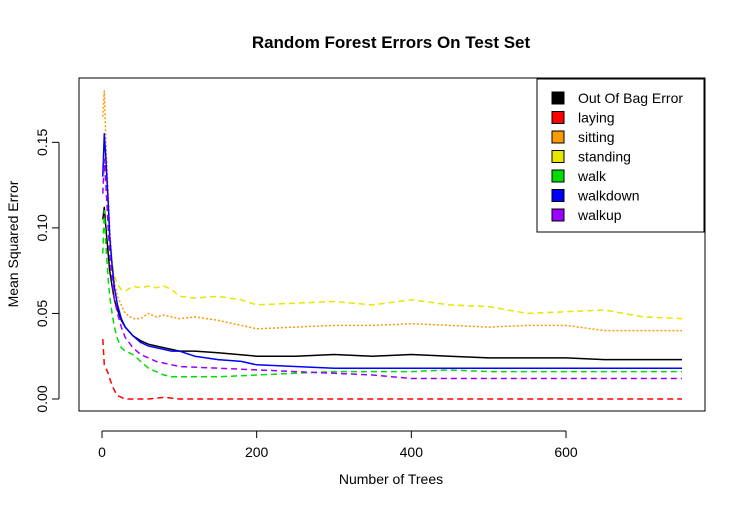 The width and height of the screenshot is (745, 509). What do you see at coordinates (566, 452) in the screenshot?
I see `x-tick-label: 600` at bounding box center [566, 452].